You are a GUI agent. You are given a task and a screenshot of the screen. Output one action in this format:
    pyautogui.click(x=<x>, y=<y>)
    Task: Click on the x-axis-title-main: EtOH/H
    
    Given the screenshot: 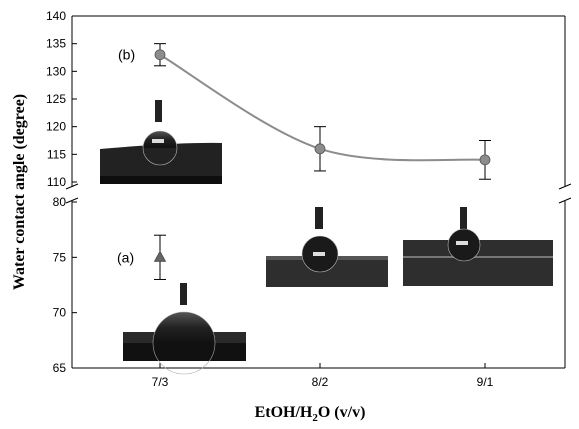 What is the action you would take?
    pyautogui.click(x=284, y=412)
    